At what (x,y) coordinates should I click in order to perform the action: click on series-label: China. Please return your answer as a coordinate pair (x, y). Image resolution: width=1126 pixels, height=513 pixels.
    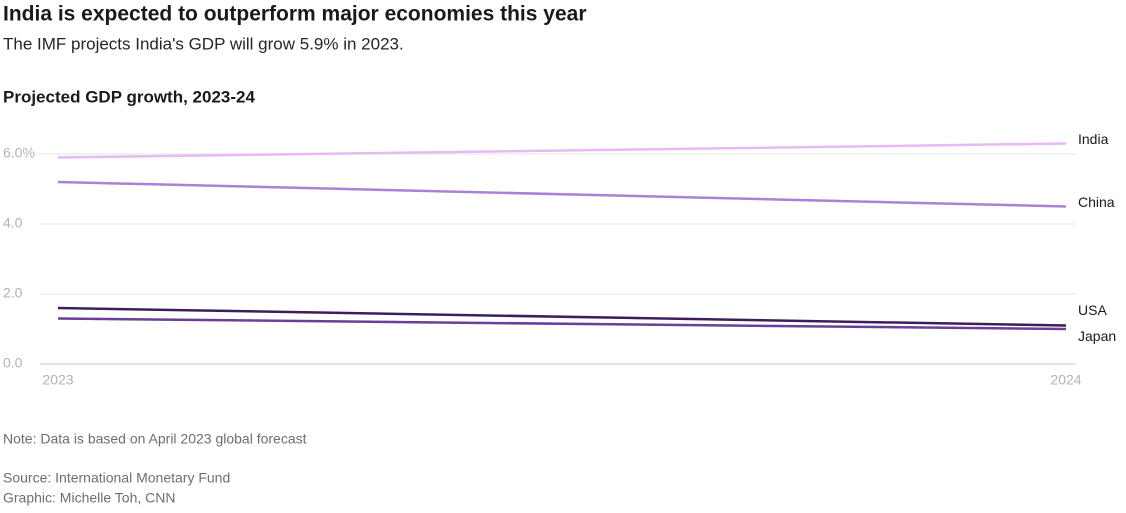
    Looking at the image, I should click on (1096, 202).